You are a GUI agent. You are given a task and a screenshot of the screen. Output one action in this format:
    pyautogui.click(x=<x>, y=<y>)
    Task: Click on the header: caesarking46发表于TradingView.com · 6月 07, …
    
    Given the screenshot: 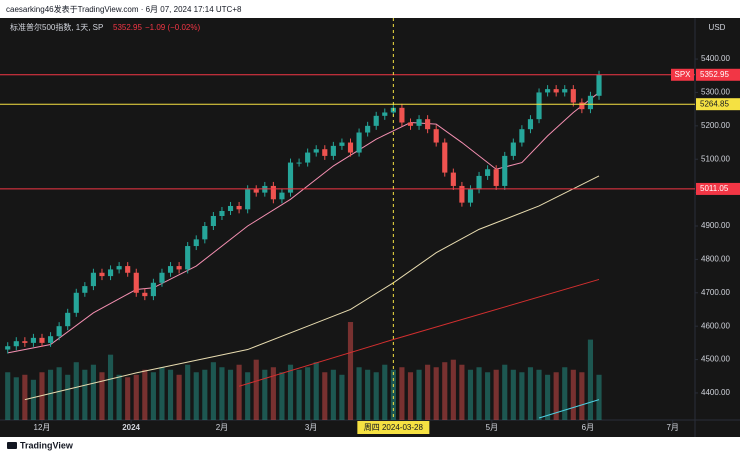 What is the action you would take?
    pyautogui.click(x=124, y=9)
    